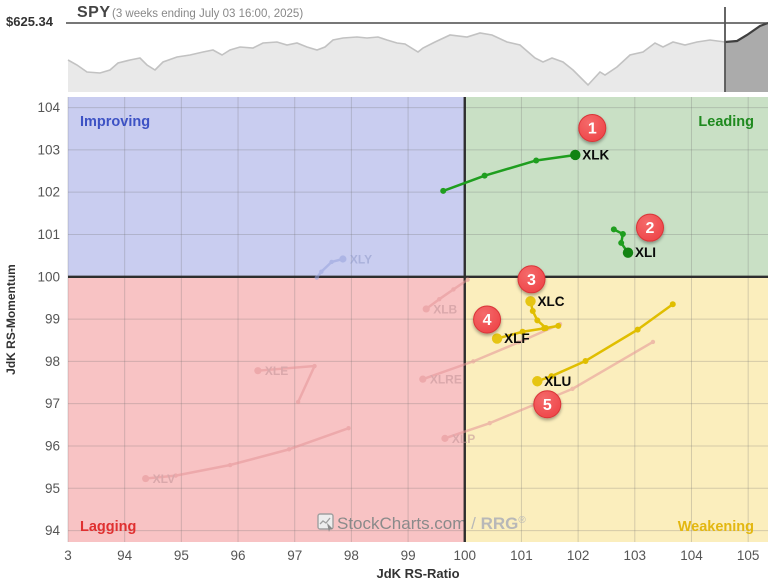  Describe the element at coordinates (258, 371) in the screenshot. I see `symbol-head-XLE` at that location.